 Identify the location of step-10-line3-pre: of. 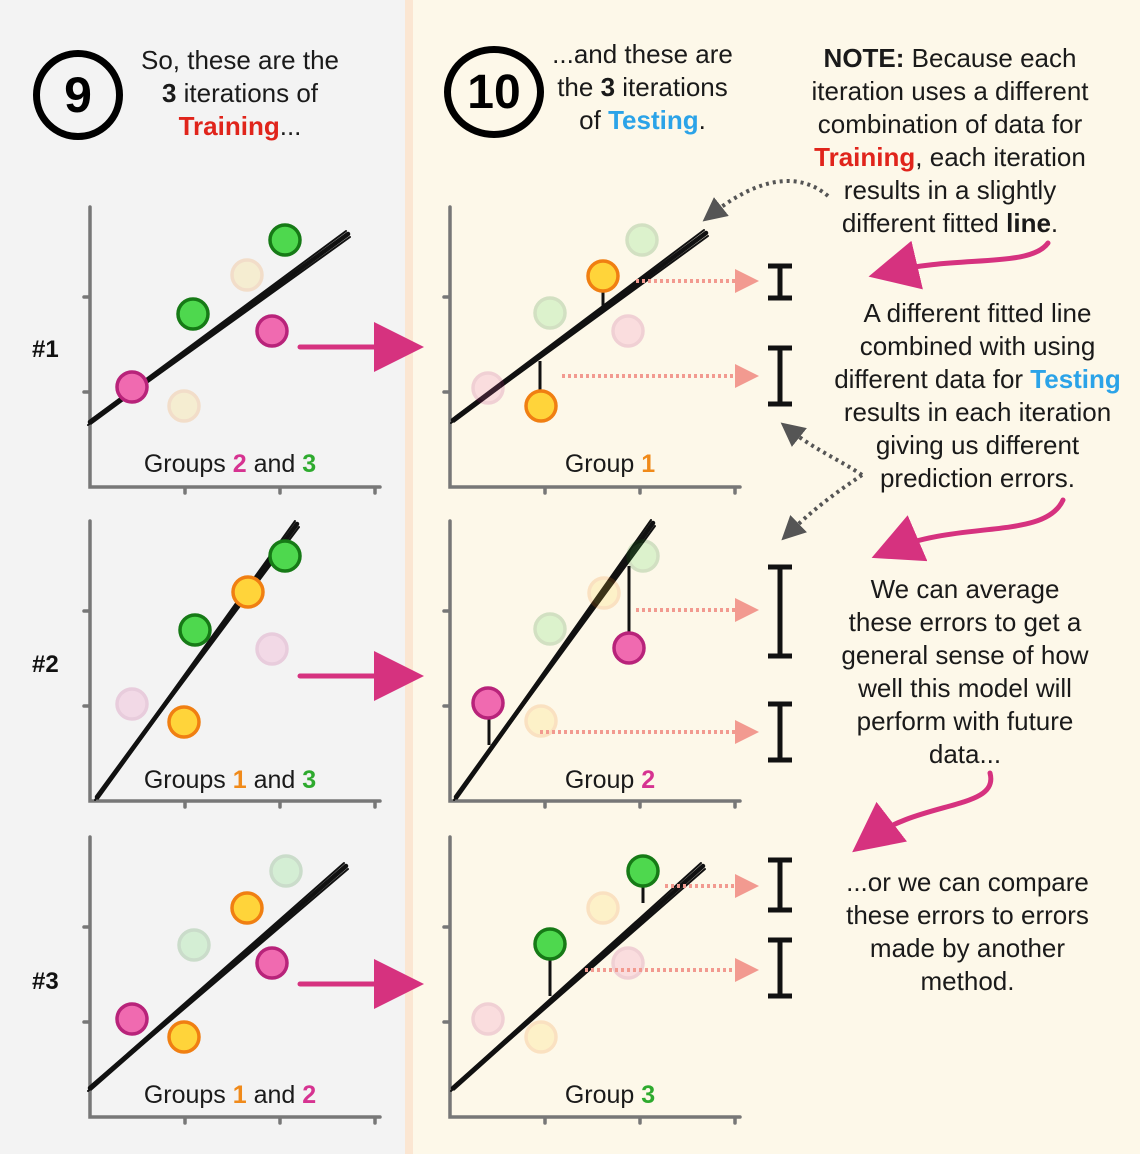
(594, 120).